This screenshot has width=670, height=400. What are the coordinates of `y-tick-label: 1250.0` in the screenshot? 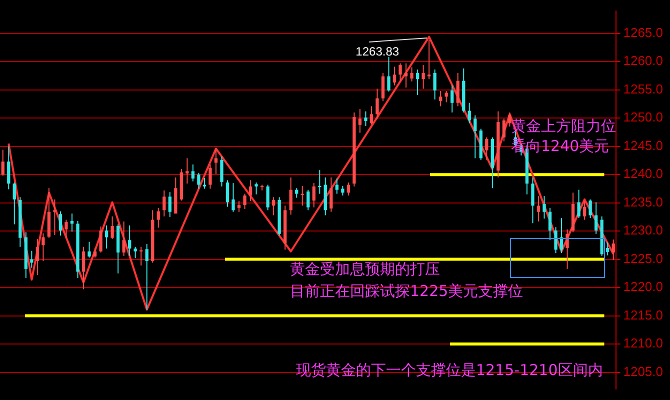 It's located at (643, 117).